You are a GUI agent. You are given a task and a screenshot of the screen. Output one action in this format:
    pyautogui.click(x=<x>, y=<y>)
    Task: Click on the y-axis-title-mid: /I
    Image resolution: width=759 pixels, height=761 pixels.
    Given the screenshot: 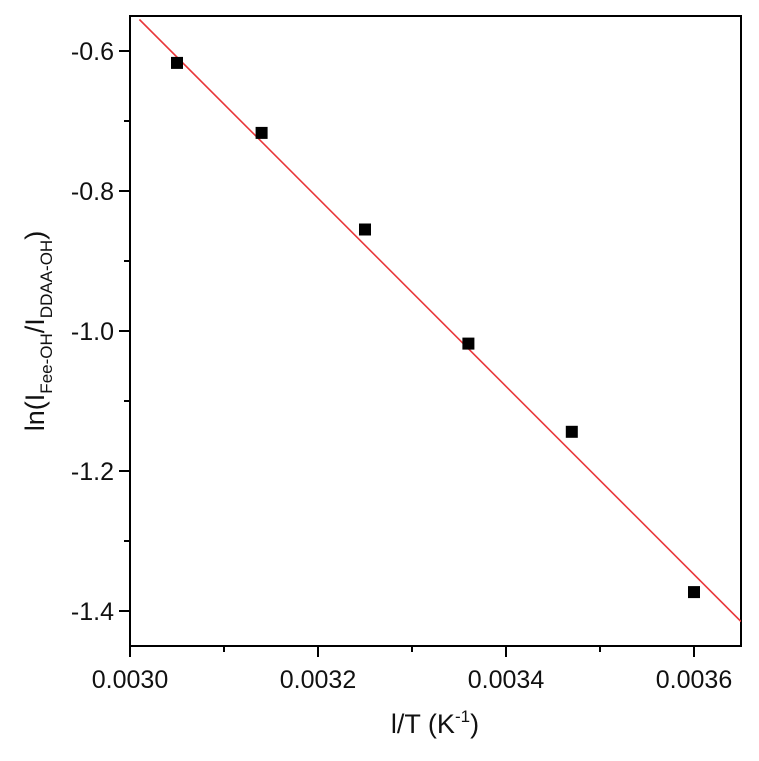 What is the action you would take?
    pyautogui.click(x=35, y=325)
    